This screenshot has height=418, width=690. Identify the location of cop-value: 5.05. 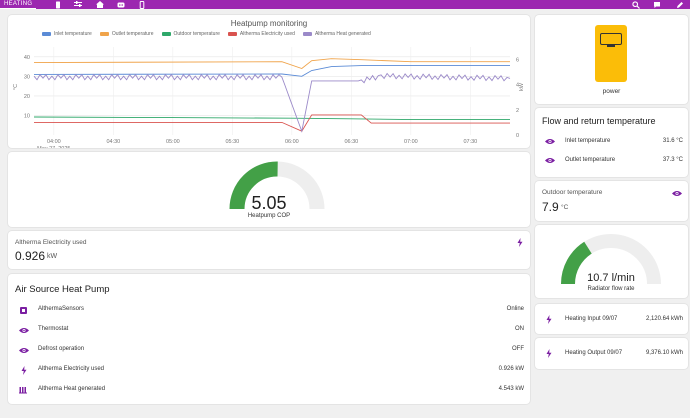
(269, 203).